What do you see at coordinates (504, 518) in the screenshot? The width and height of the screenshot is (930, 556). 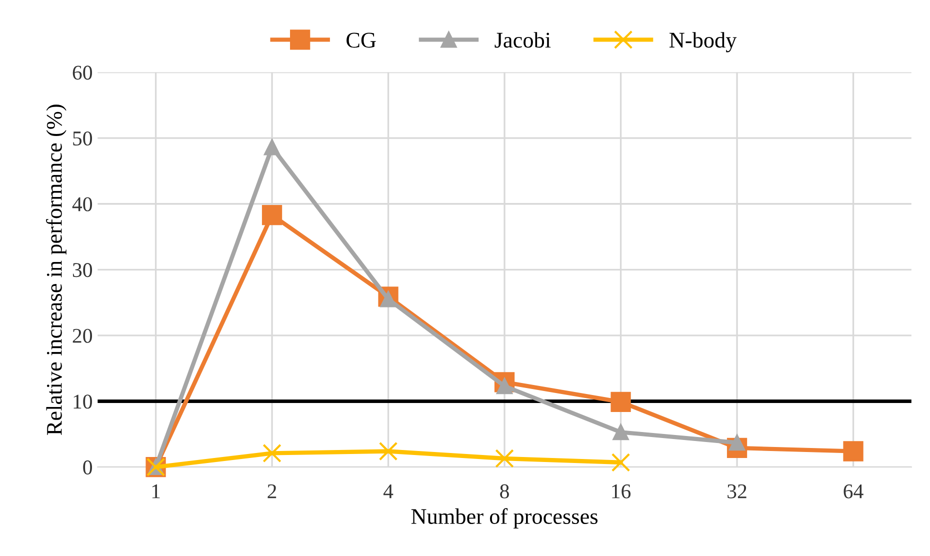 I see `x-axis-title: Number of processes` at bounding box center [504, 518].